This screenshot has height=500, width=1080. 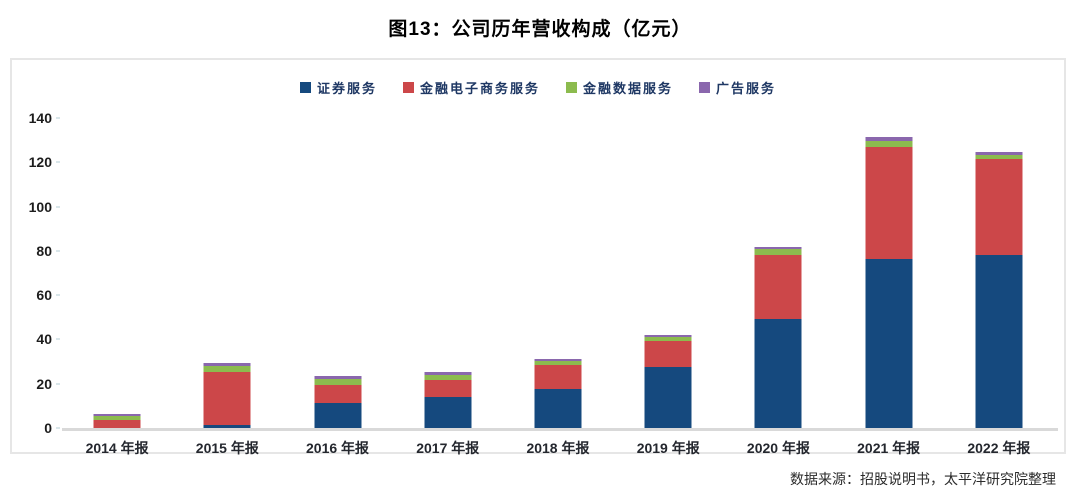 What do you see at coordinates (227, 244) in the screenshot?
I see `bar-slot-2015` at bounding box center [227, 244].